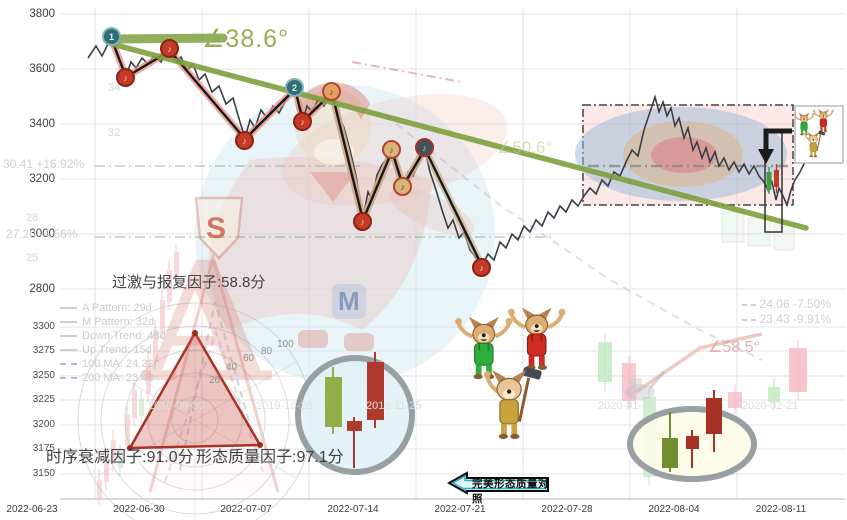  I want to click on legend-item-a-pattern: A Pattern: 29d, so click(106, 308).